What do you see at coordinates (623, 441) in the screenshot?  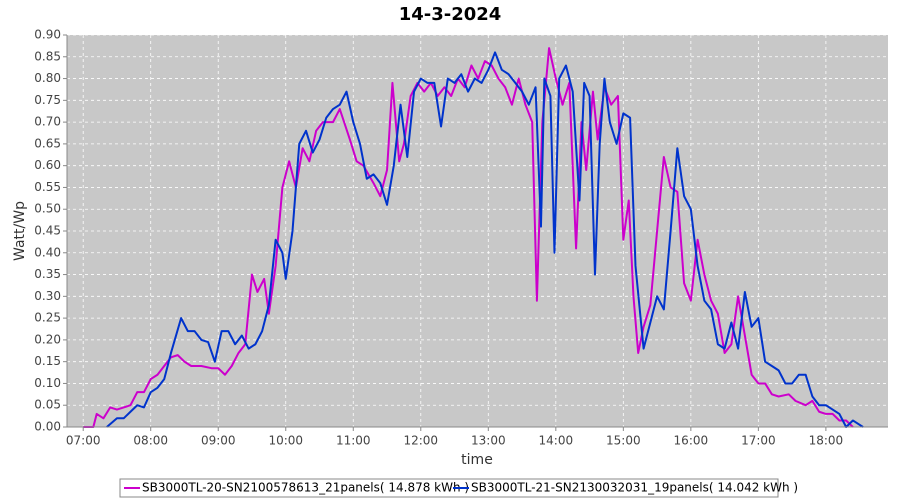 I see `x-tick-label: 15:00` at bounding box center [623, 441].